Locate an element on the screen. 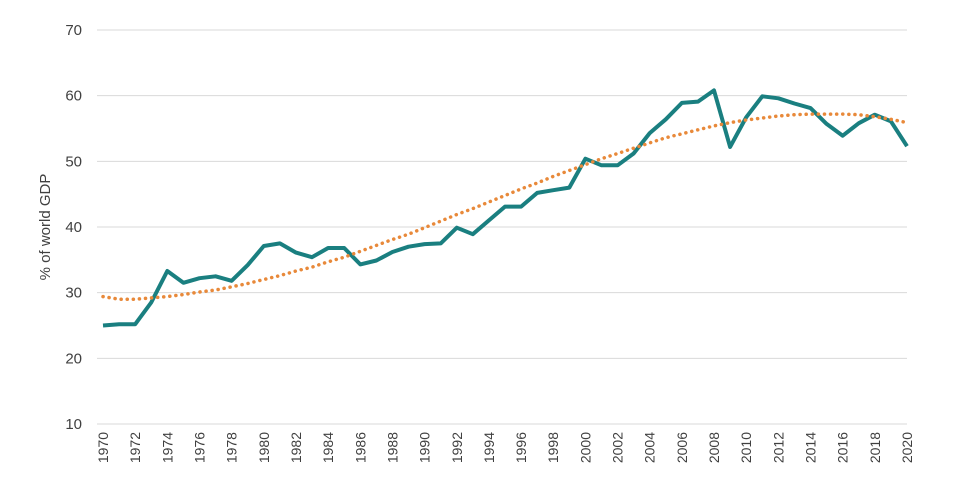 This screenshot has height=495, width=957. x-tick-label: 1978 is located at coordinates (232, 447).